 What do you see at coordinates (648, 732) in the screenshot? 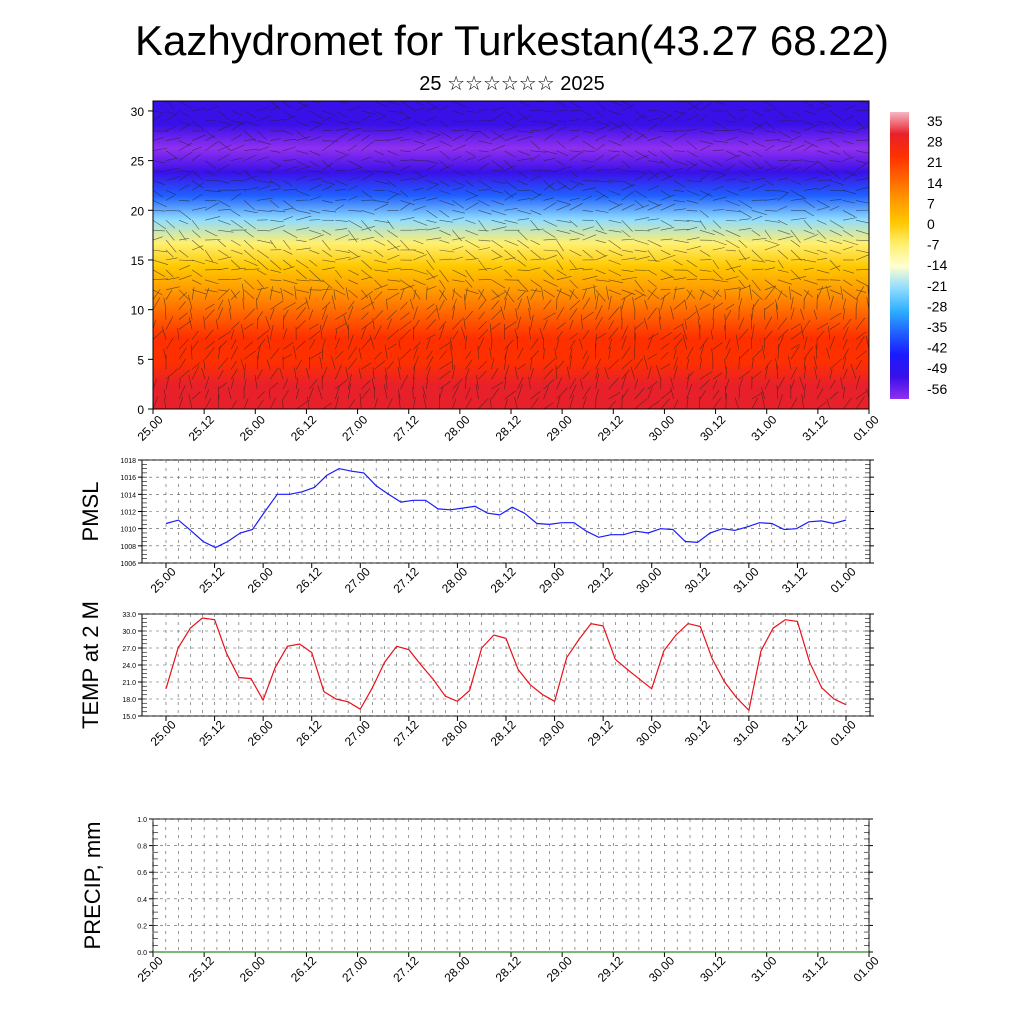
I see `x-tick-label: 30.00` at bounding box center [648, 732].